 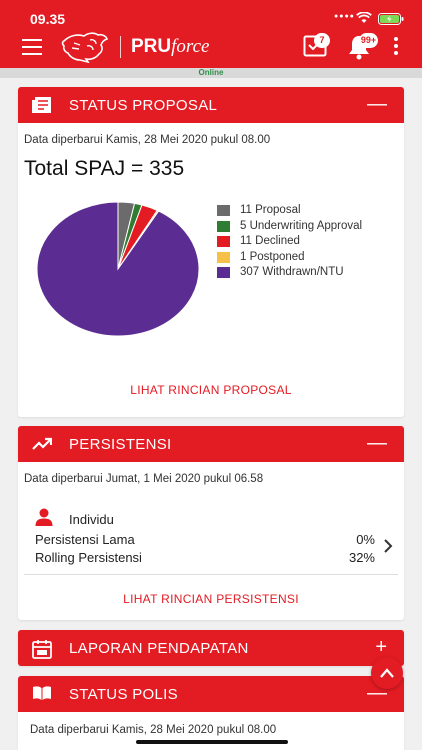 I want to click on row-divider, so click(x=211, y=574).